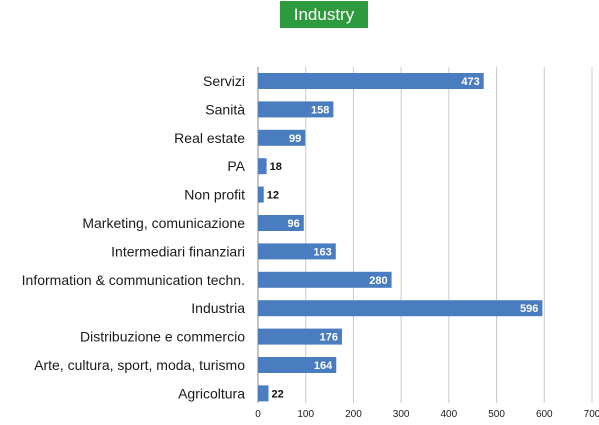 This screenshot has height=425, width=599. I want to click on category-label: Industria, so click(218, 308).